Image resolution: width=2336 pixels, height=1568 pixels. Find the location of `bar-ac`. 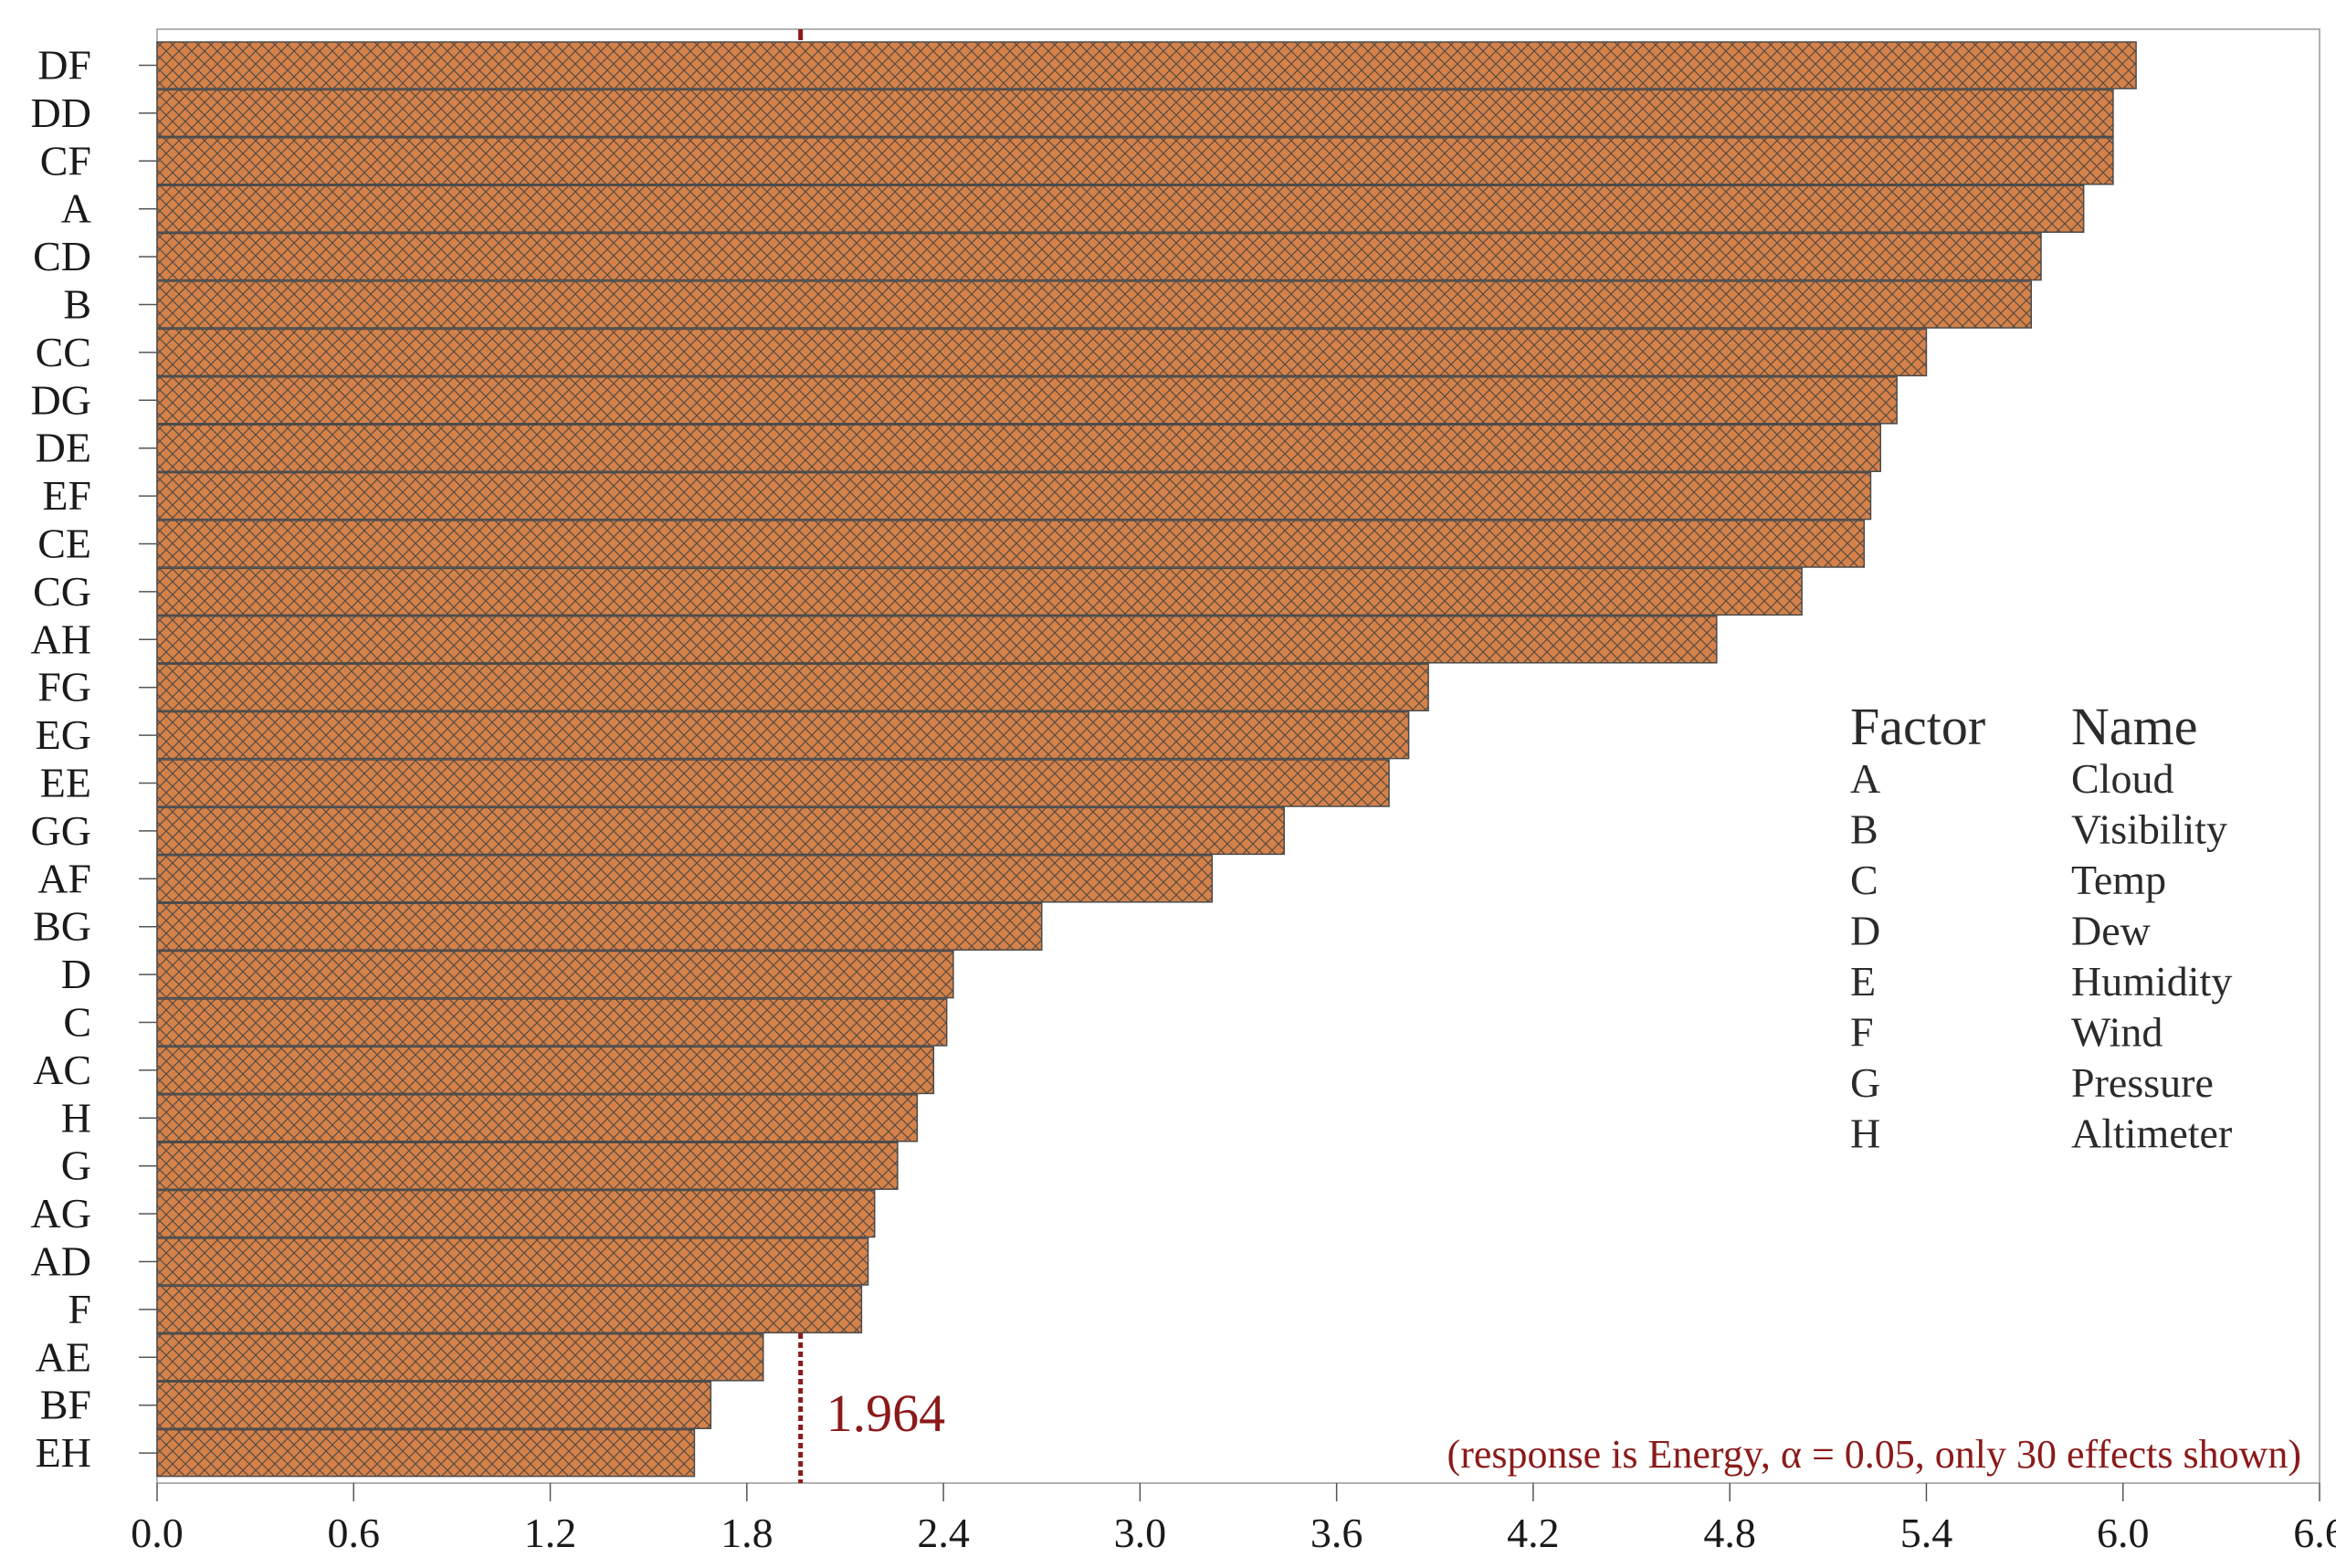

bar-ac is located at coordinates (545, 1070).